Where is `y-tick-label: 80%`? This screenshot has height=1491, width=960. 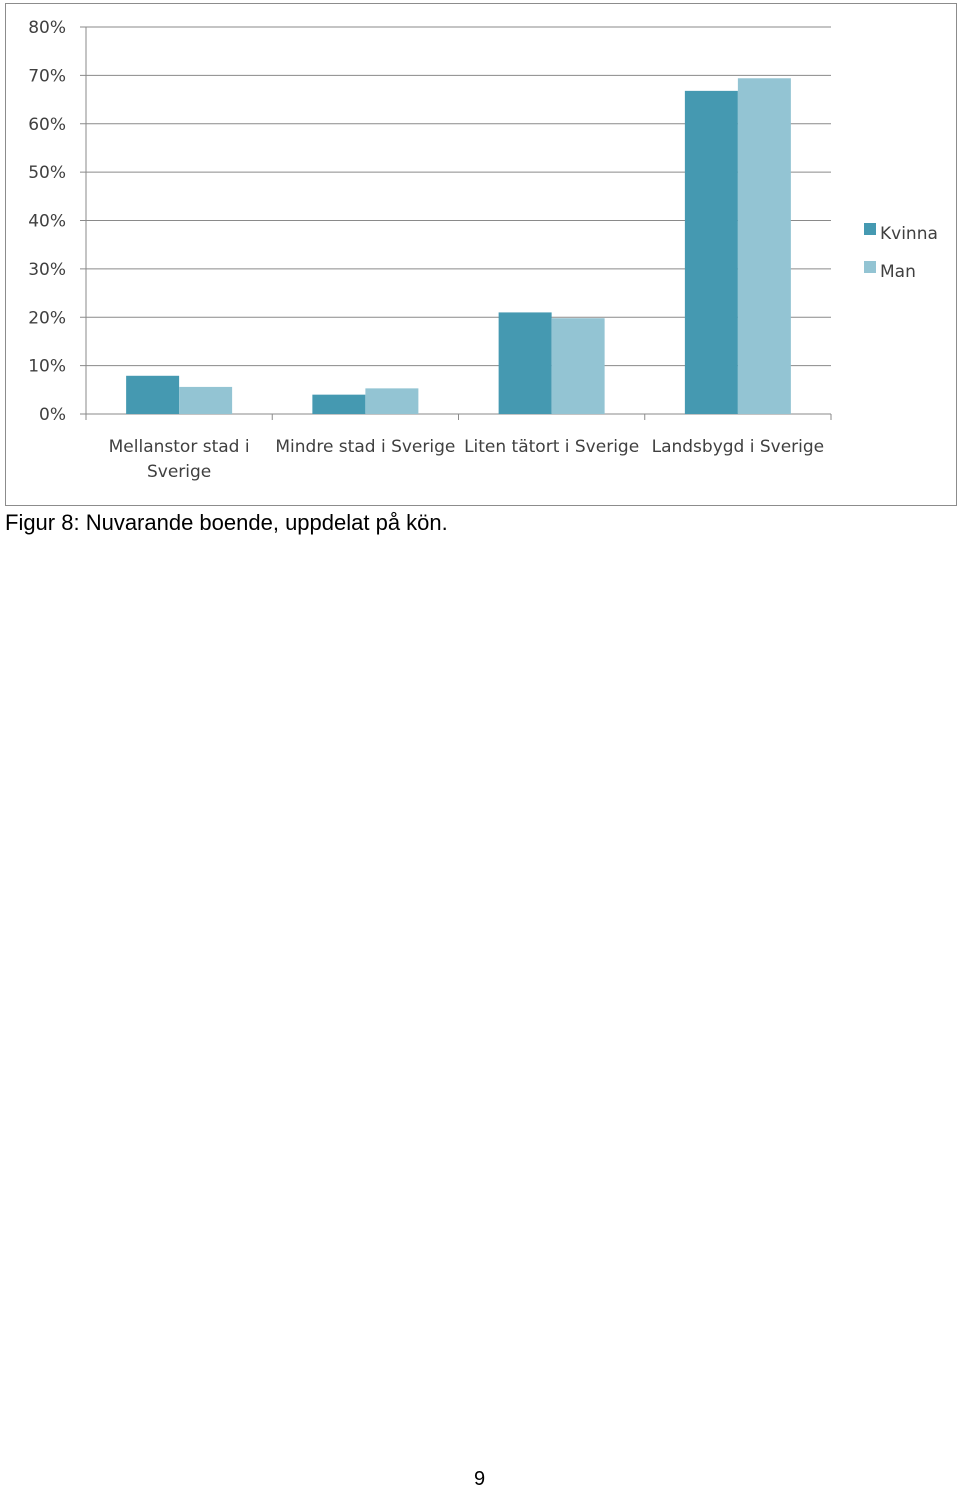 y-tick-label: 80% is located at coordinates (47, 28).